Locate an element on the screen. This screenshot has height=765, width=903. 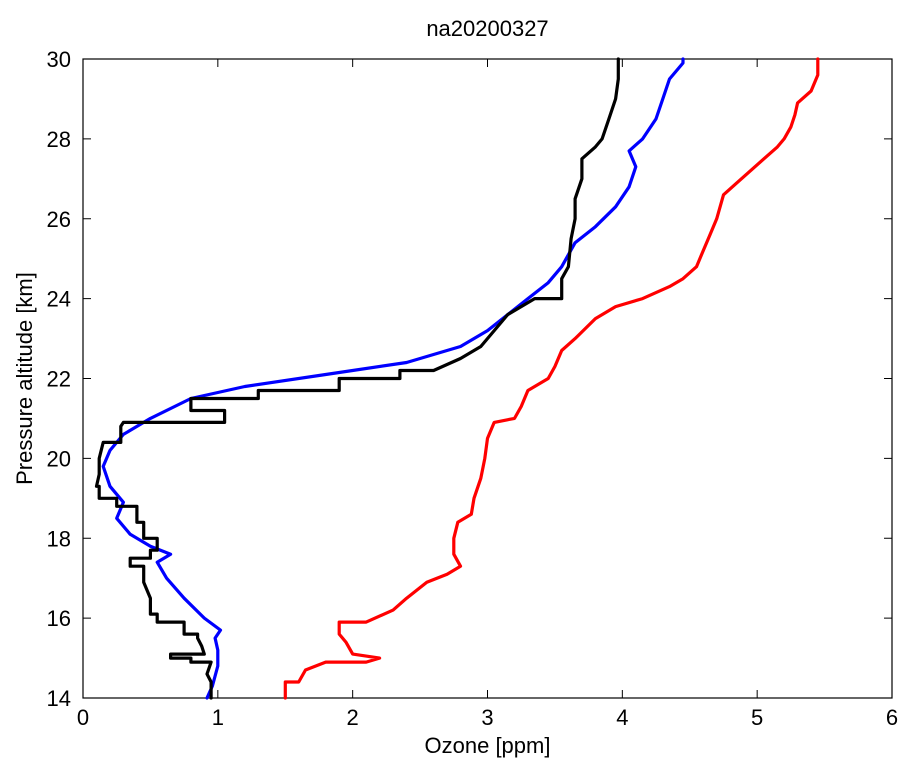
y-tick-label: 16 is located at coordinates (59, 618).